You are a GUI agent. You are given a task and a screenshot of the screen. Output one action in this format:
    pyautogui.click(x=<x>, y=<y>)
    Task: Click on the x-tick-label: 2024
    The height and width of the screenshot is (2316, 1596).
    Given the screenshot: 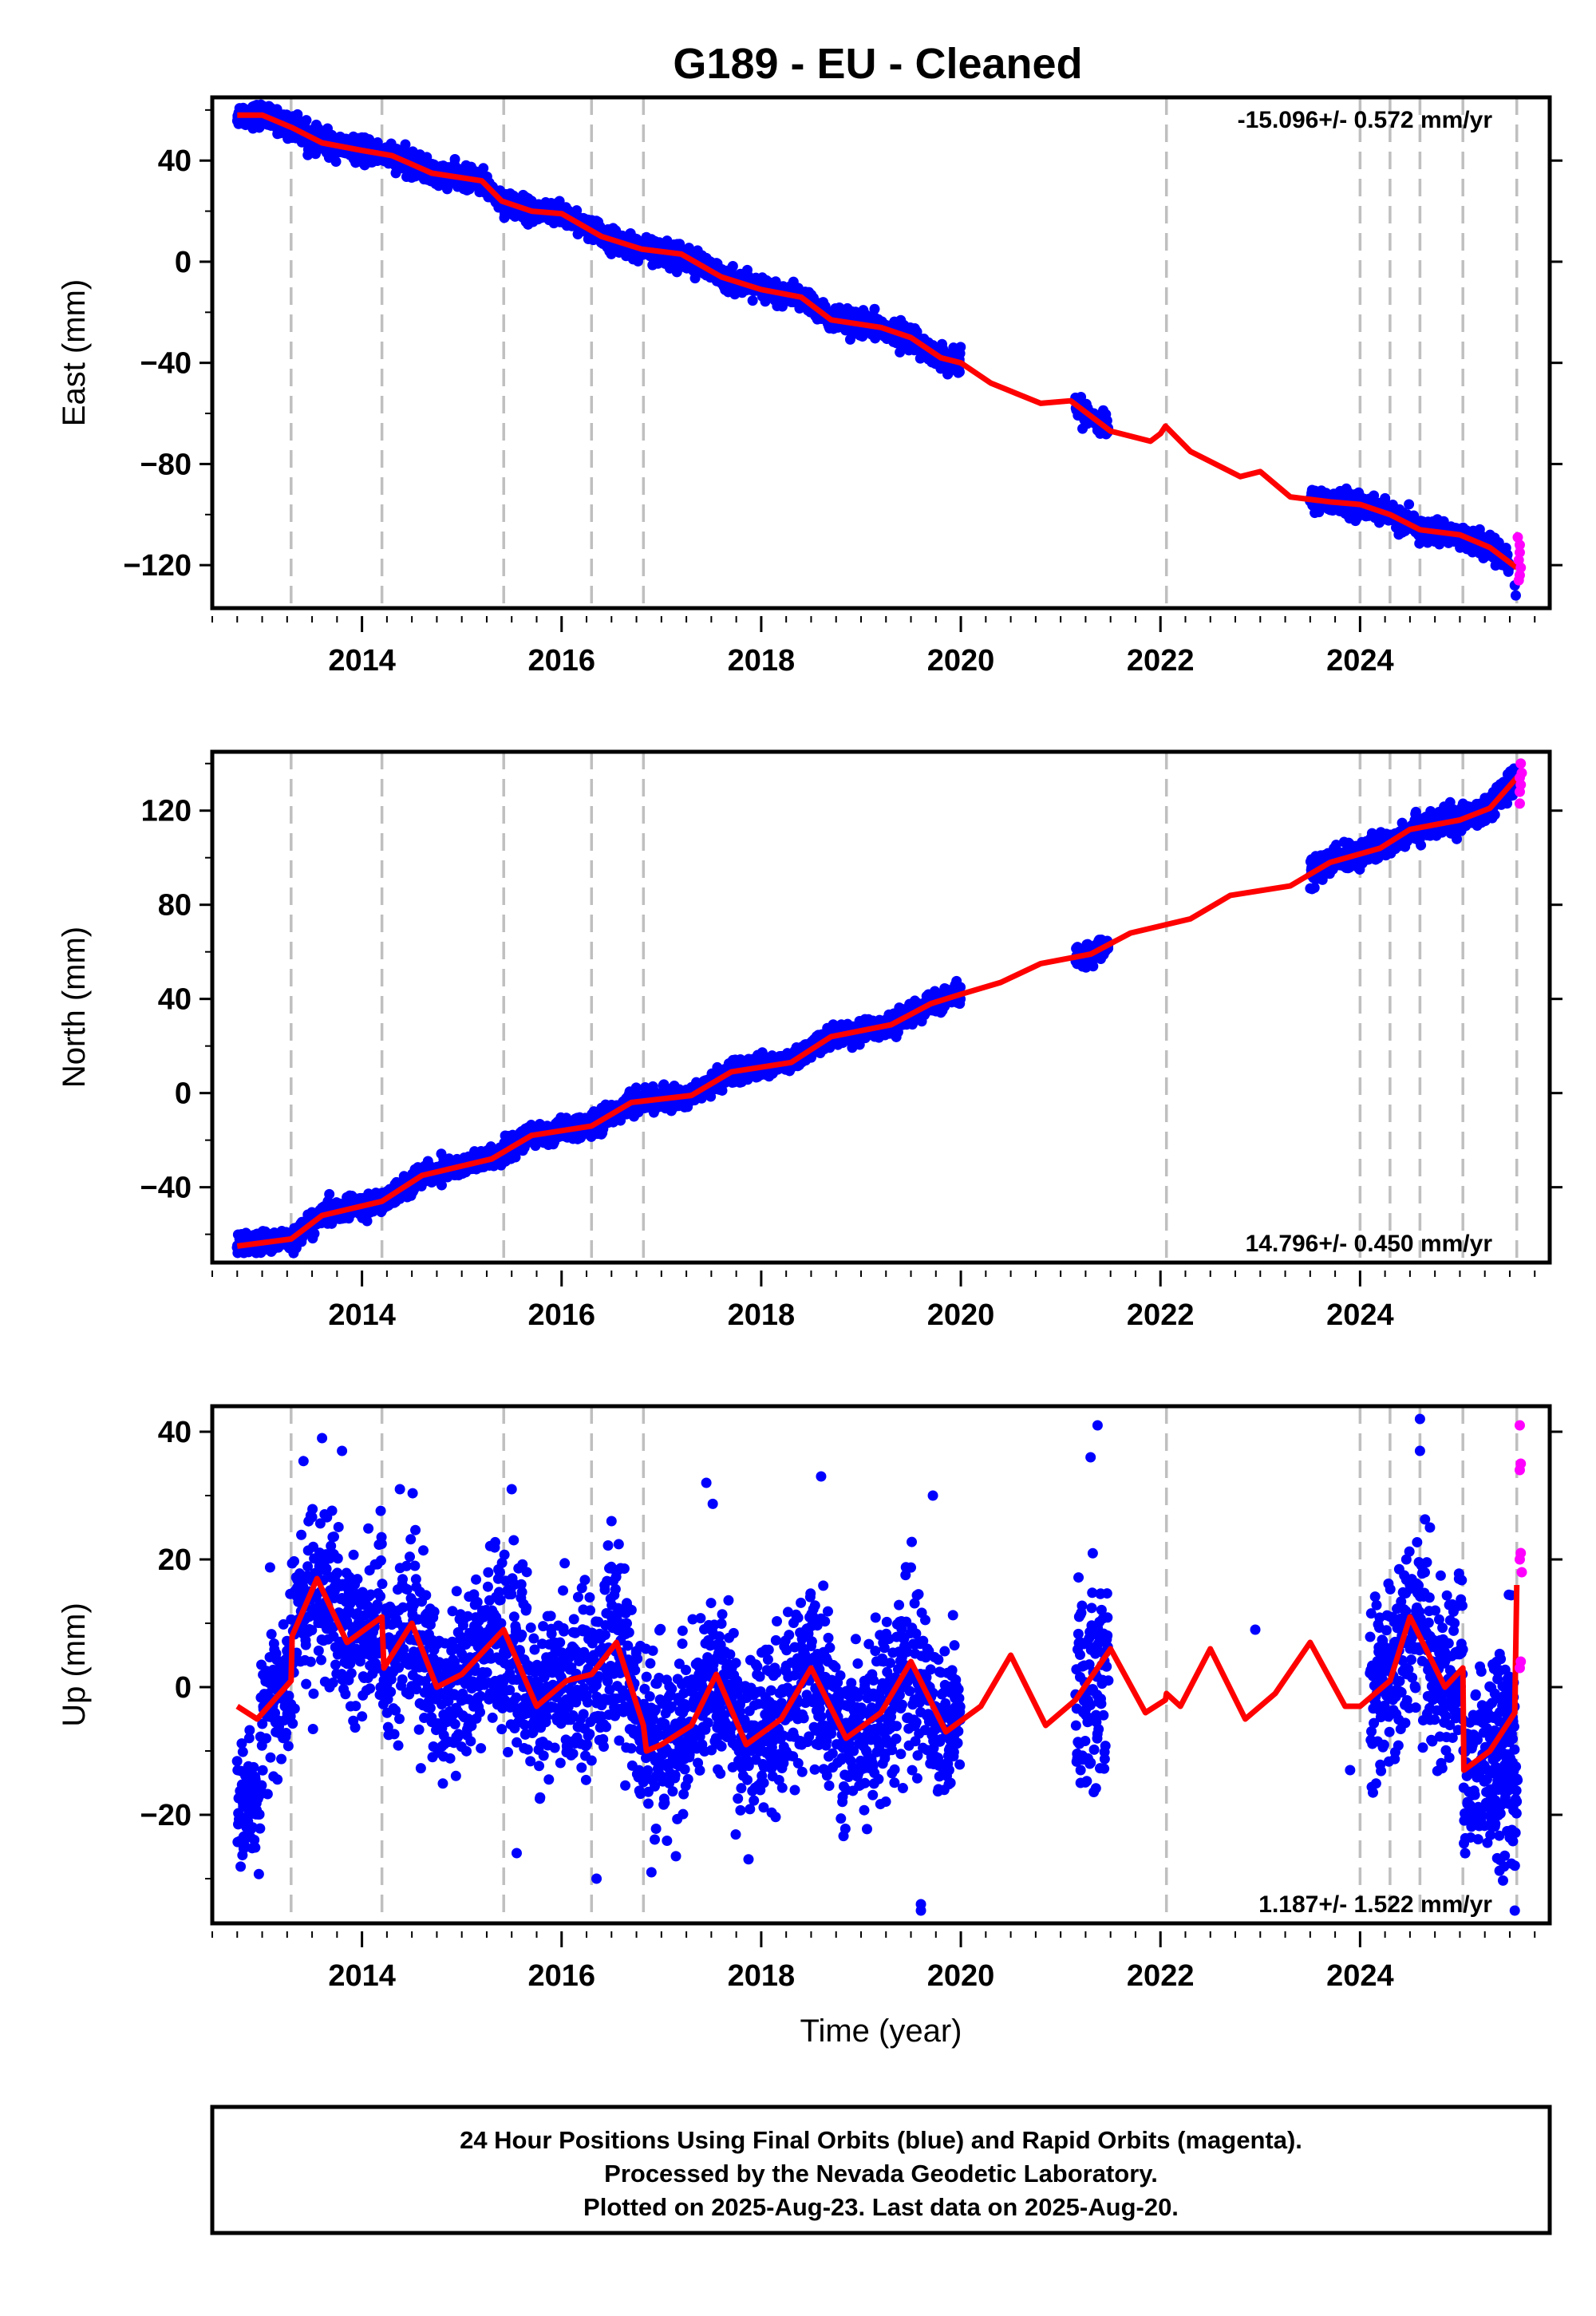 What is the action you would take?
    pyautogui.click(x=1360, y=661)
    